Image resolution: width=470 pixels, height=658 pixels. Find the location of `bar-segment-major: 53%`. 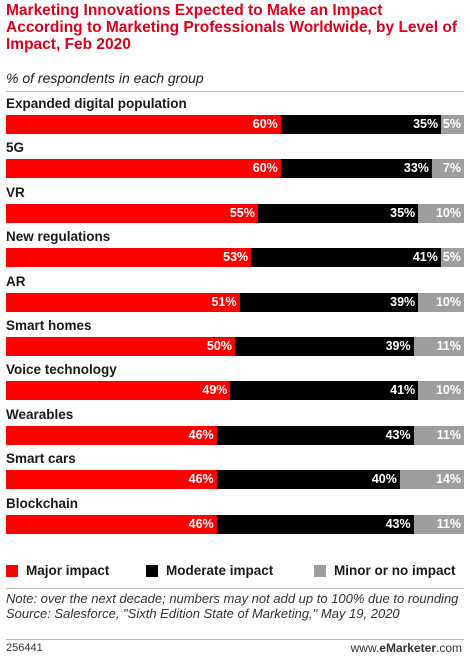

bar-segment-major: 53% is located at coordinates (129, 258).